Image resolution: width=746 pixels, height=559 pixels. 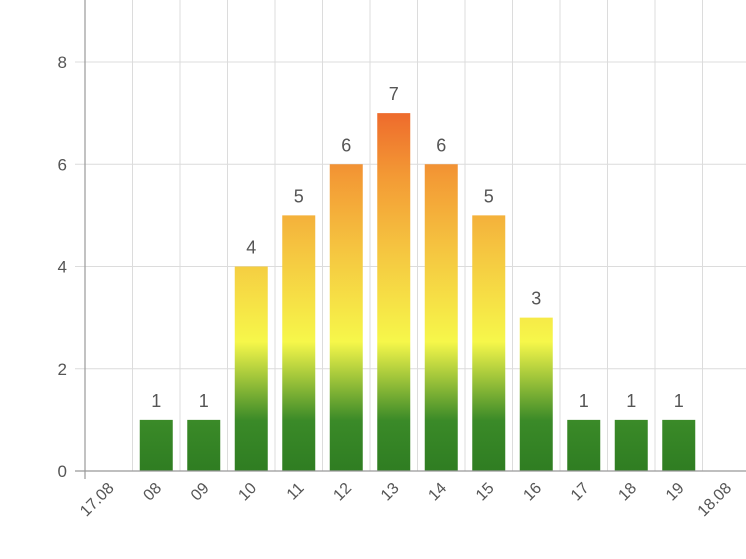 I want to click on y-axis-ticks: 0 2 4 6 8, so click(x=62, y=267).